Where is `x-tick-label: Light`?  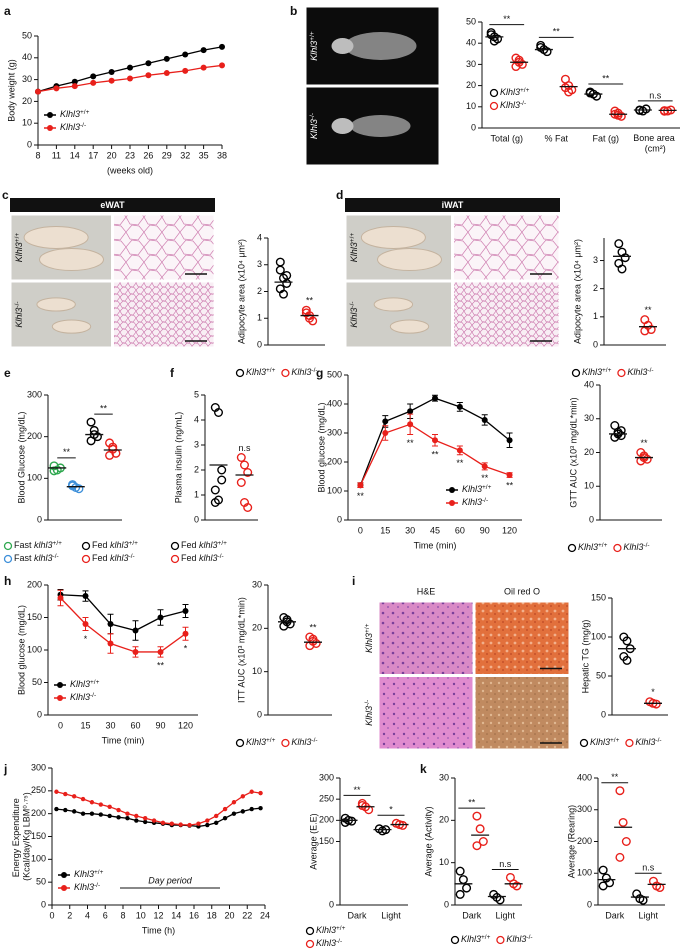 x-tick-label: Light is located at coordinates (391, 915).